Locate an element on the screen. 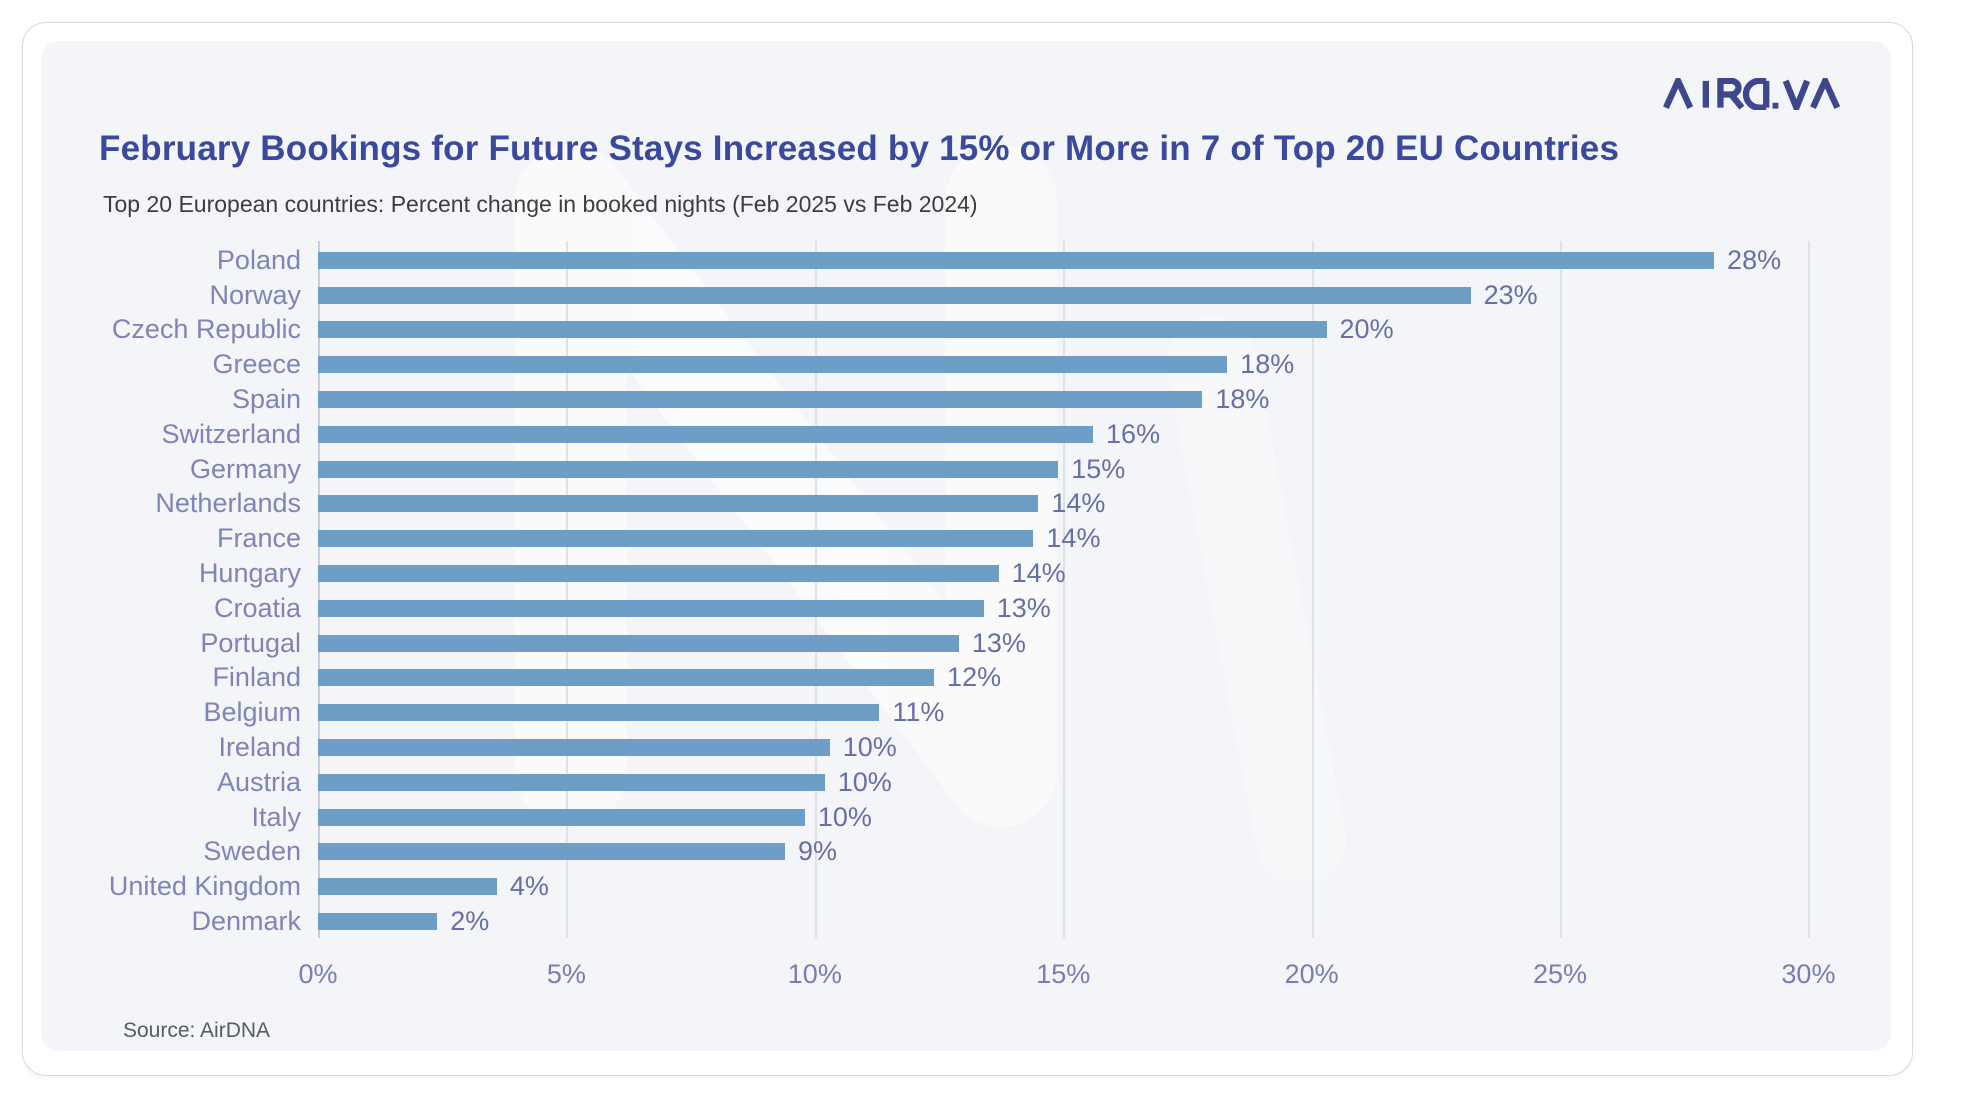  bar-row: Portugal 13% is located at coordinates (988, 643).